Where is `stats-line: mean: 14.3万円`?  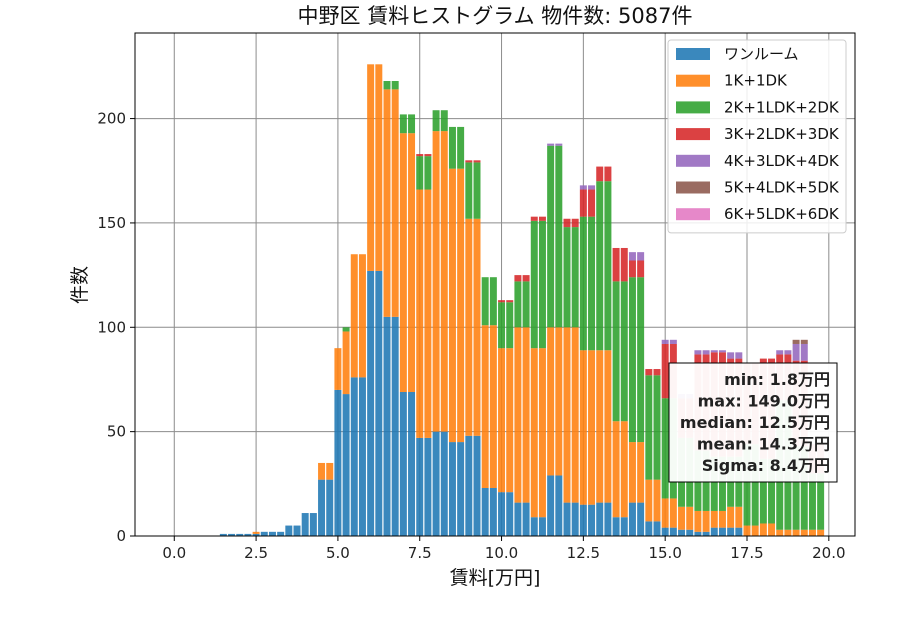 stats-line: mean: 14.3万円 is located at coordinates (763, 444).